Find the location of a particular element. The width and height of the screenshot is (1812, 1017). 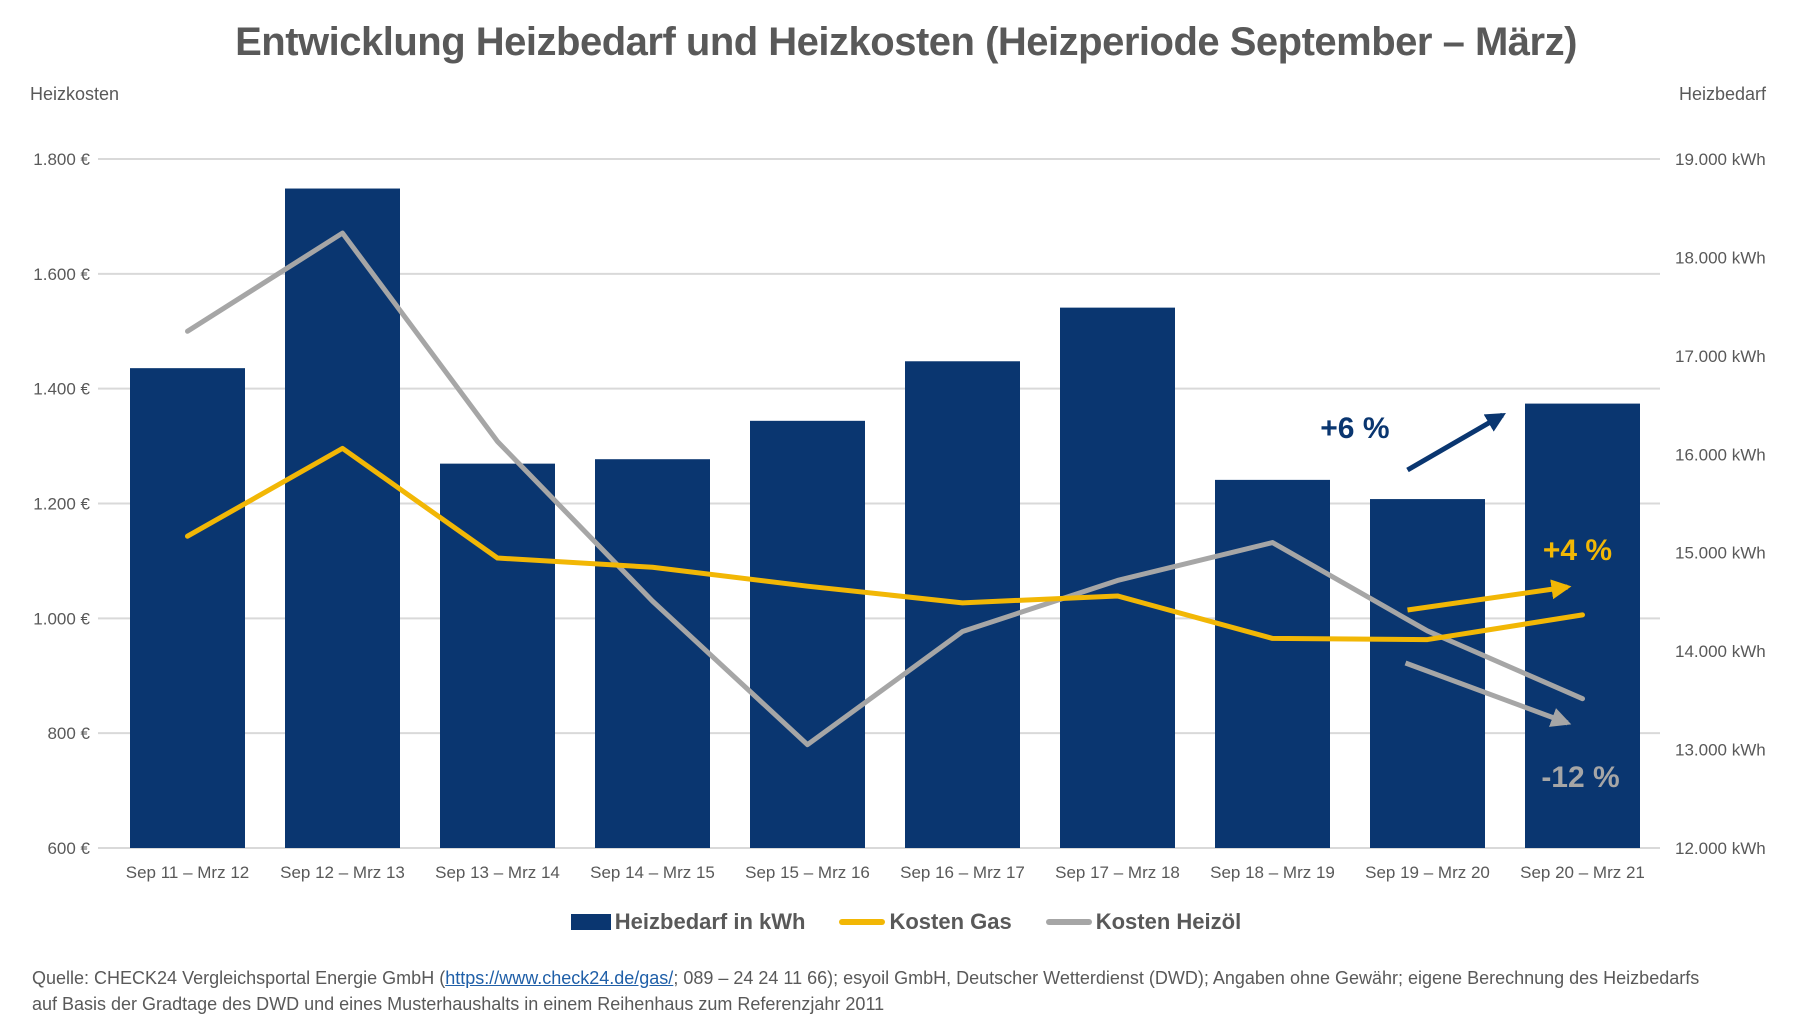

category-label: Sep 11 – Mrz 12 is located at coordinates (187, 872).